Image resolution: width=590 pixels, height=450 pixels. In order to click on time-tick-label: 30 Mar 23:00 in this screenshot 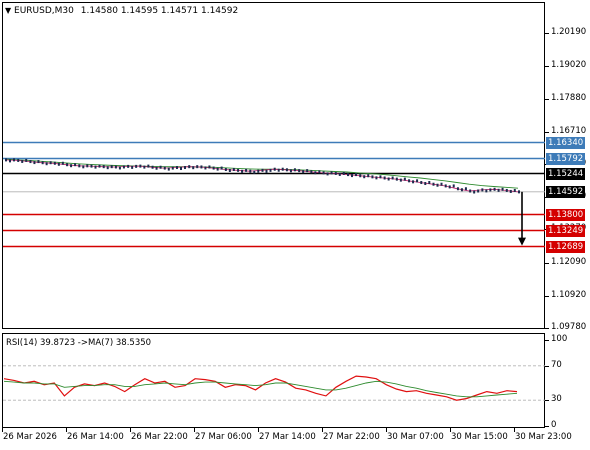, I will do `click(543, 437)`.